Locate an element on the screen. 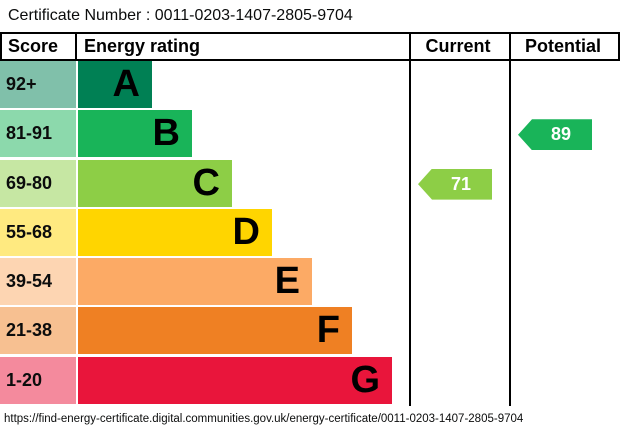  band-letter: E is located at coordinates (287, 281).